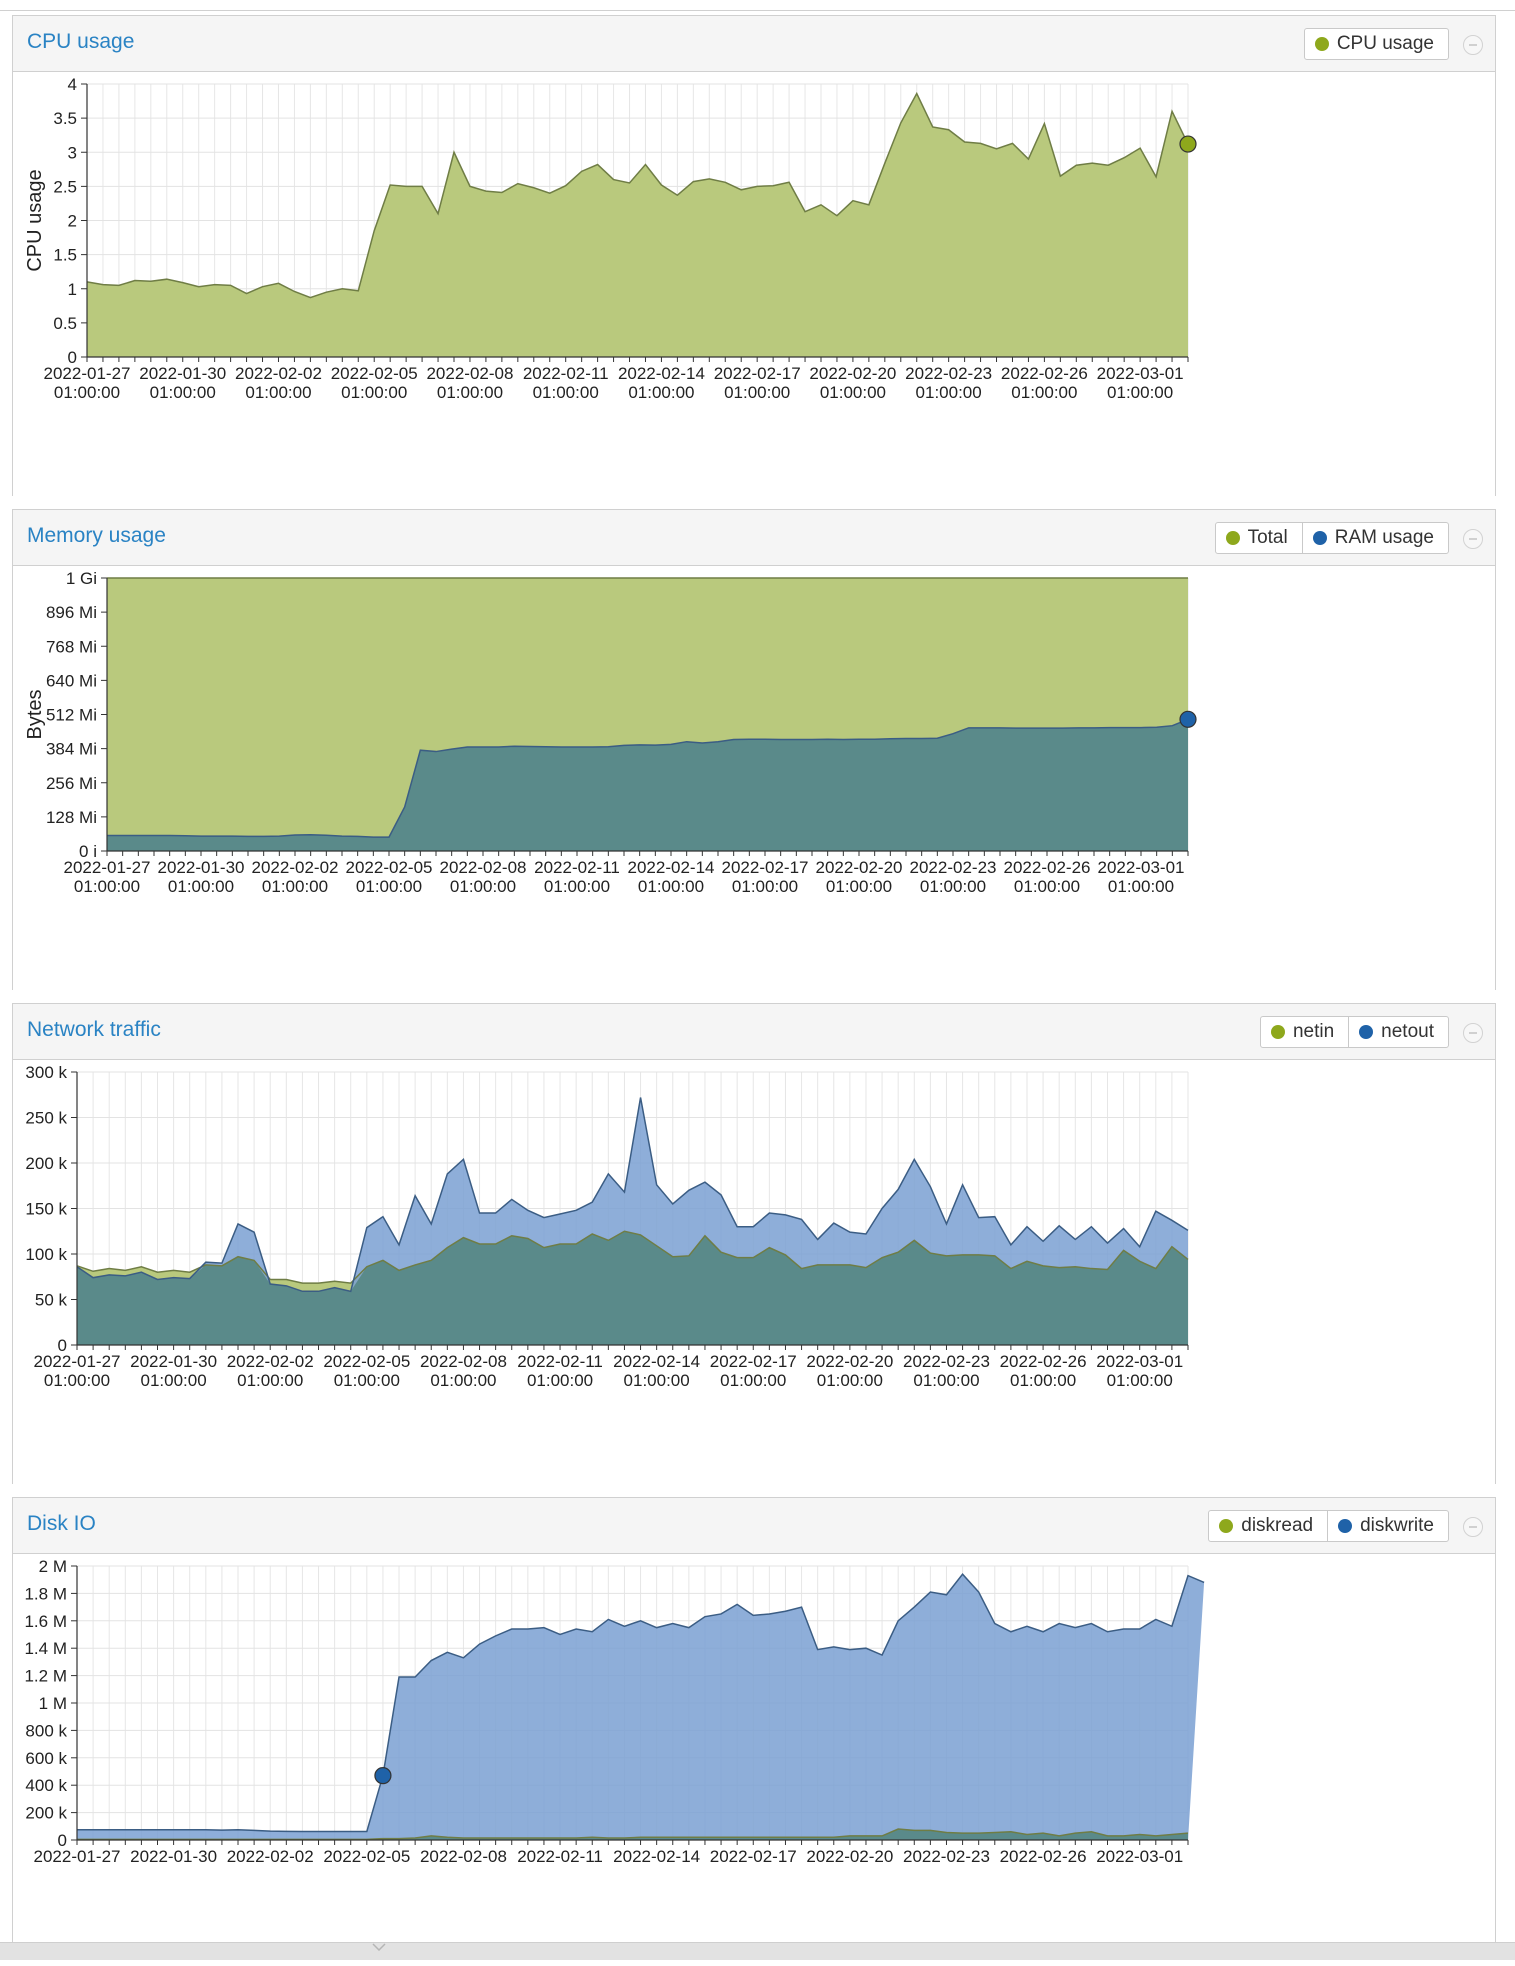 The image size is (1515, 1966). What do you see at coordinates (632, 1288) in the screenshot?
I see `series-overlap-area` at bounding box center [632, 1288].